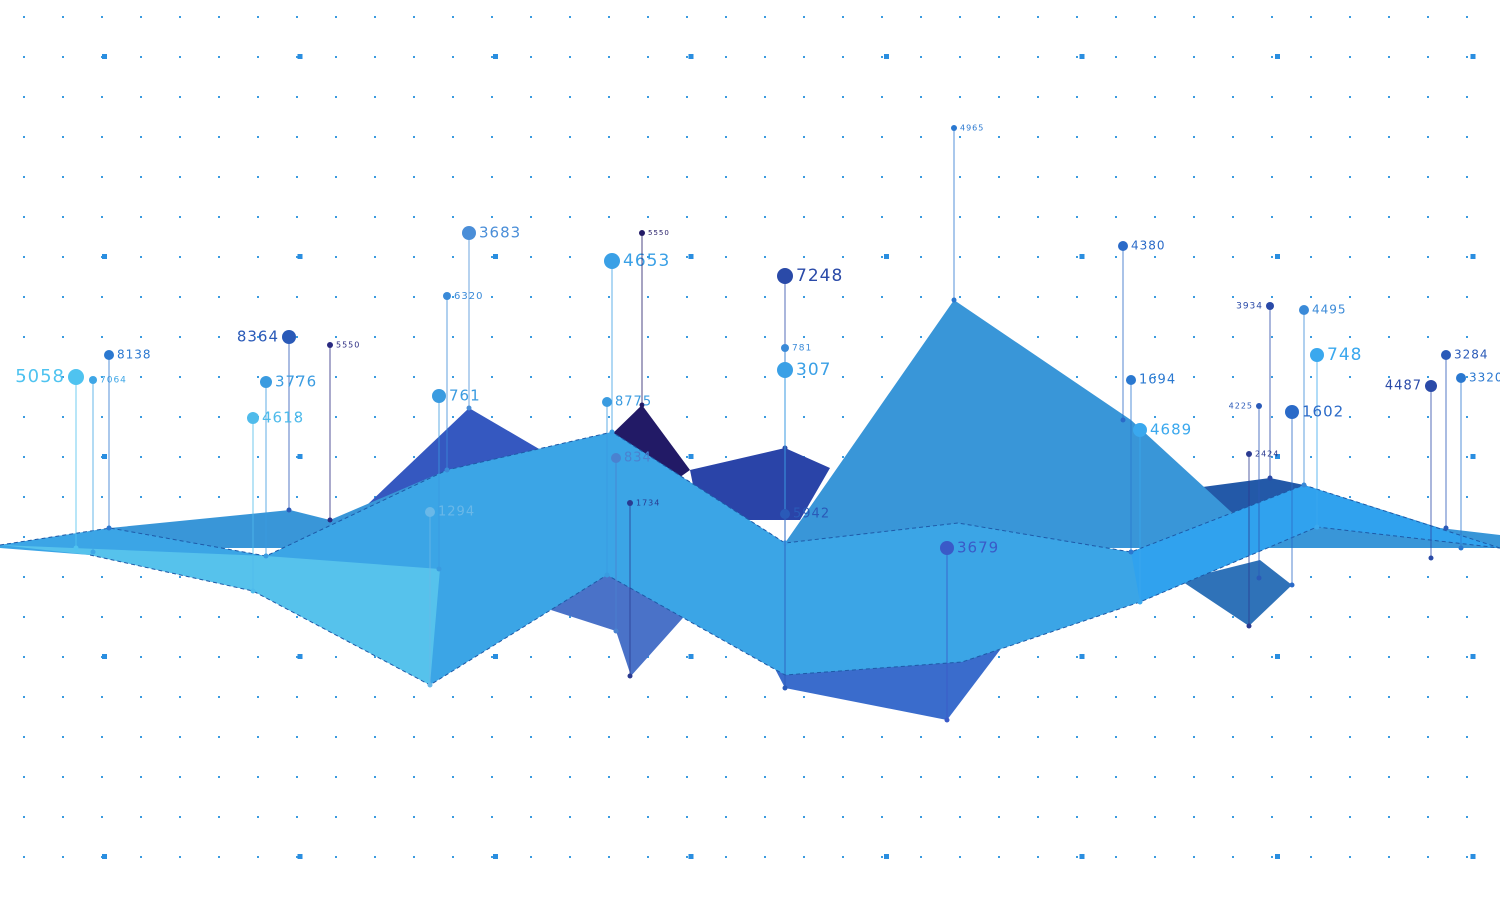 The image size is (1500, 900). What do you see at coordinates (500, 233) in the screenshot?
I see `pin-label: 3683` at bounding box center [500, 233].